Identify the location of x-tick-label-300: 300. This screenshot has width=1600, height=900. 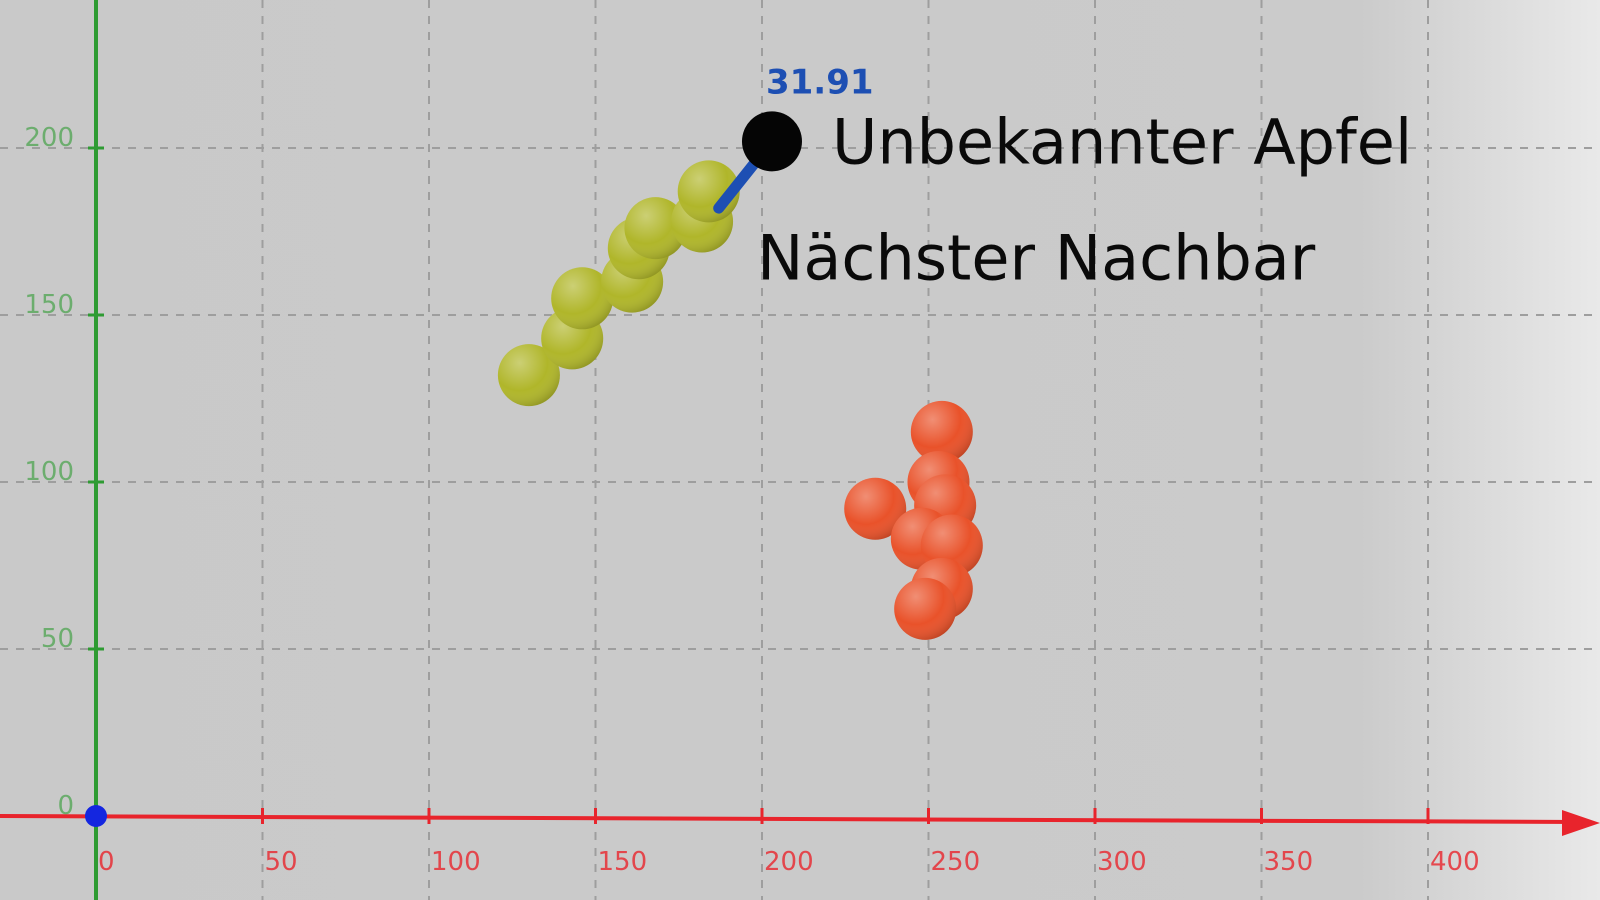
(1122, 862).